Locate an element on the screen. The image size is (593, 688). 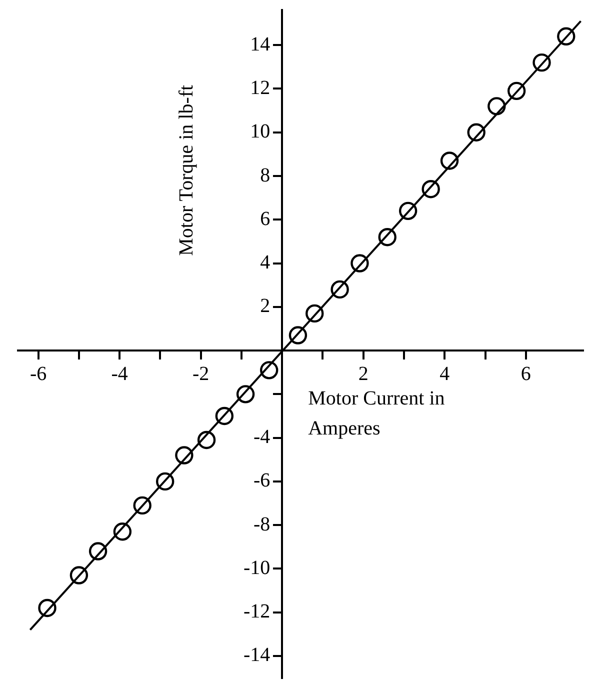
y-tick-label: 4 is located at coordinates (265, 263).